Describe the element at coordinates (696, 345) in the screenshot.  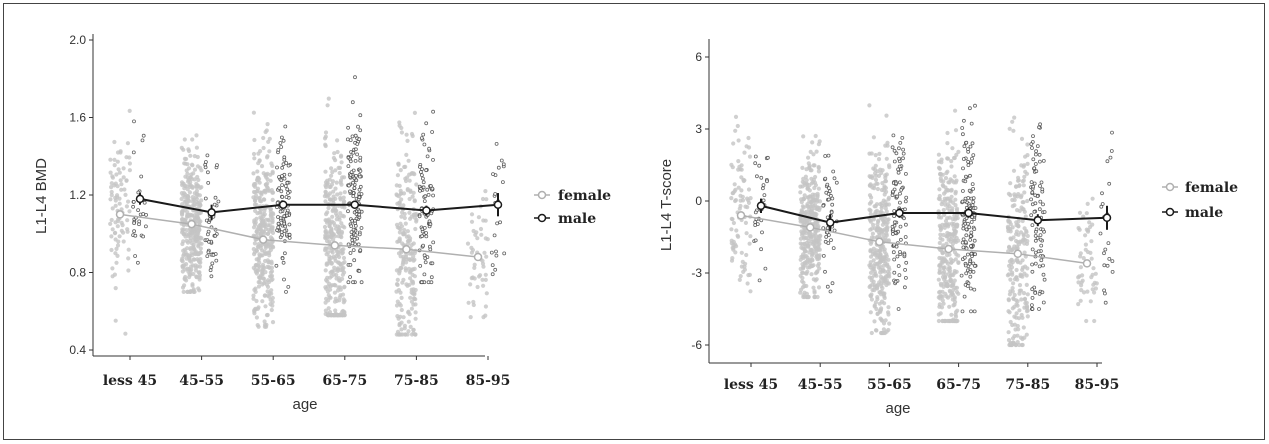
I see `tscore-y-tick-label: -6` at that location.